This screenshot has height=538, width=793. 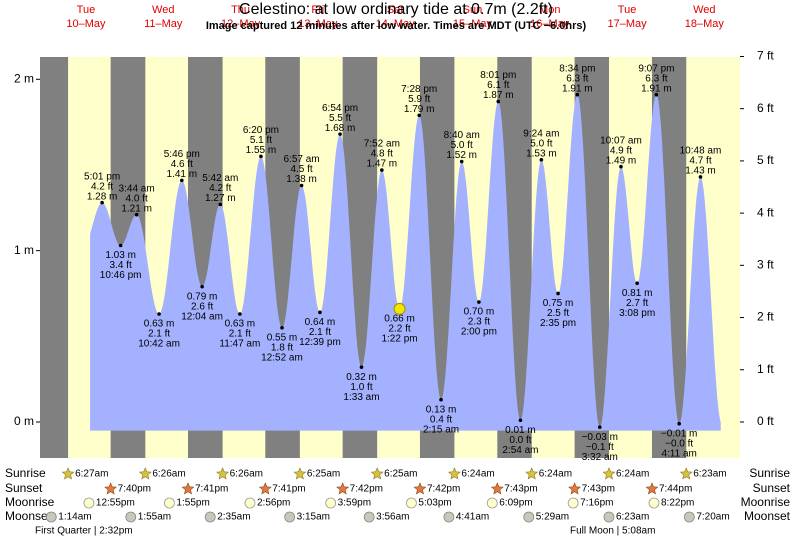 I want to click on tide-label: 5:42 am, so click(x=220, y=178).